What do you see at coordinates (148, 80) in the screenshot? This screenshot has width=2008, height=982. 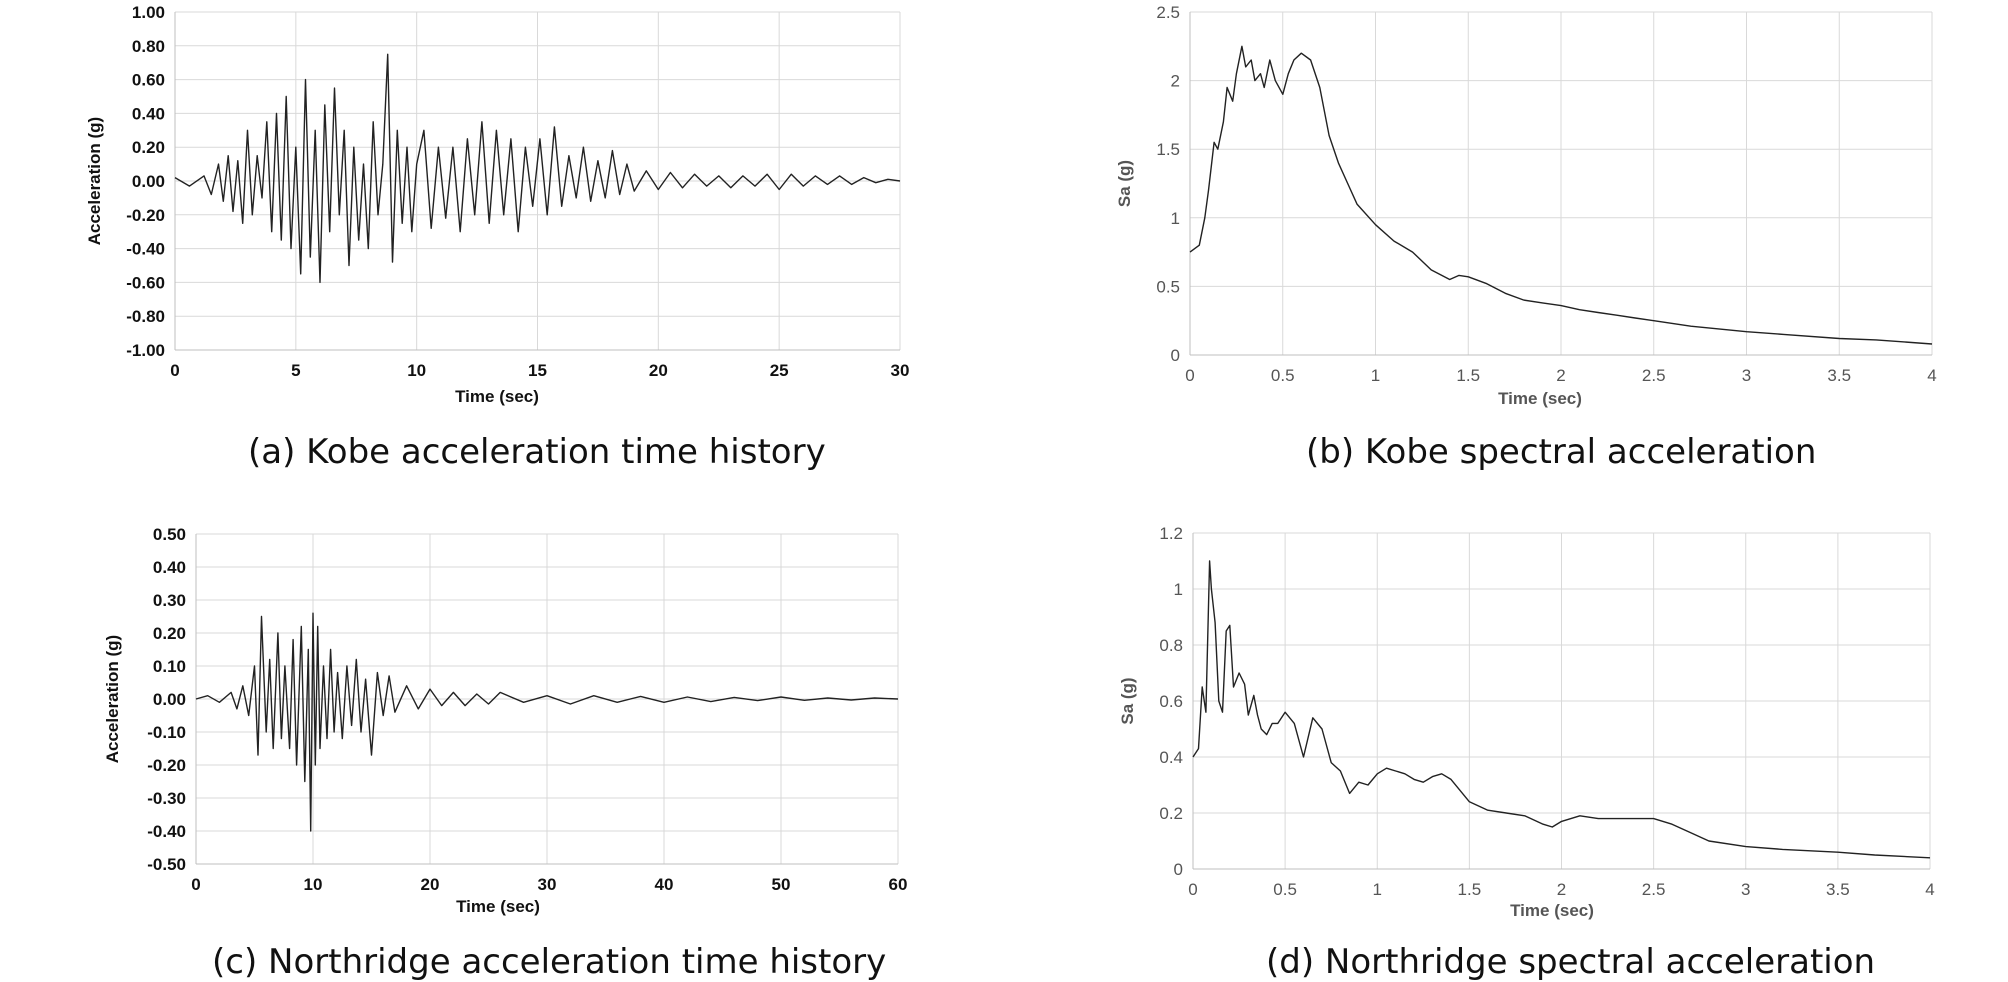 I see `y-tick-label: 0.60` at bounding box center [148, 80].